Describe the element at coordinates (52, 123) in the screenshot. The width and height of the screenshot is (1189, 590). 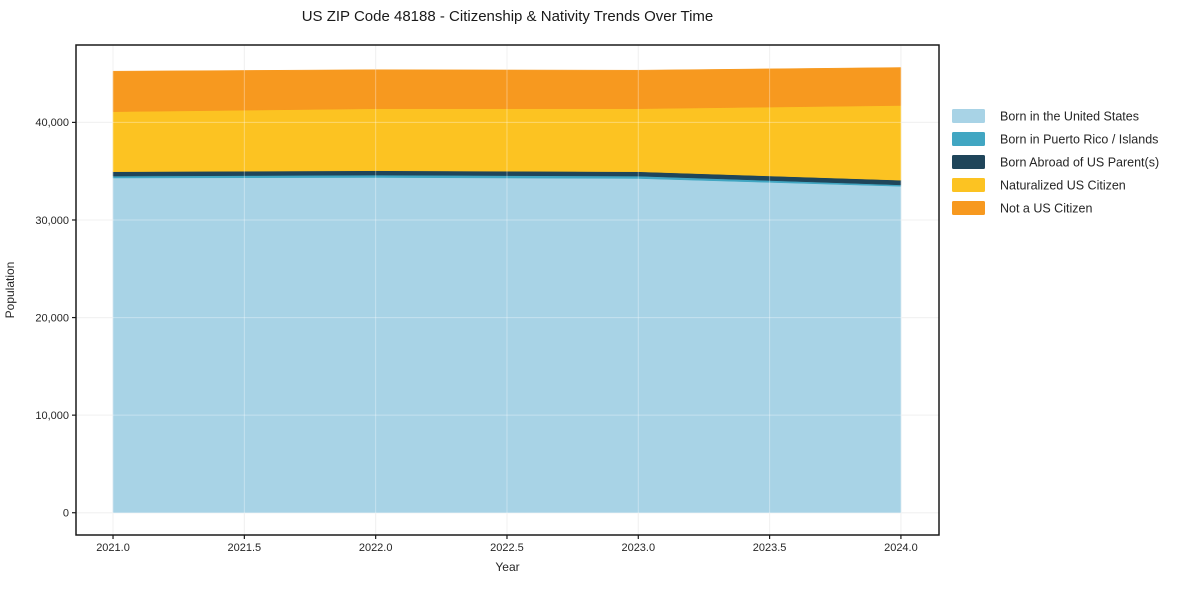
I see `y-tick-label: 40,000` at that location.